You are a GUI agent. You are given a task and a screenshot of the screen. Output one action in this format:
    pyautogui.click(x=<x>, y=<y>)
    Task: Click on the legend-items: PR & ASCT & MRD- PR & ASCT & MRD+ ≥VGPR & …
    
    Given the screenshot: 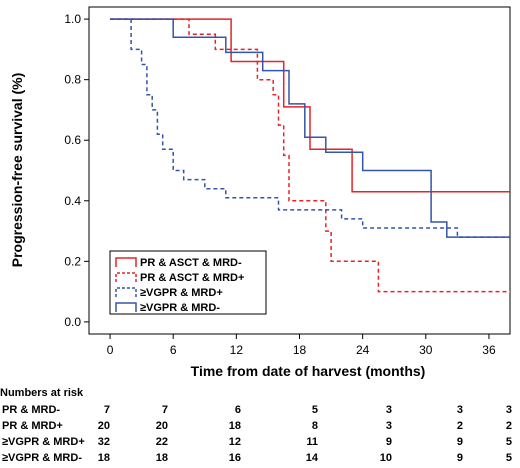 What is the action you would take?
    pyautogui.click(x=179, y=285)
    